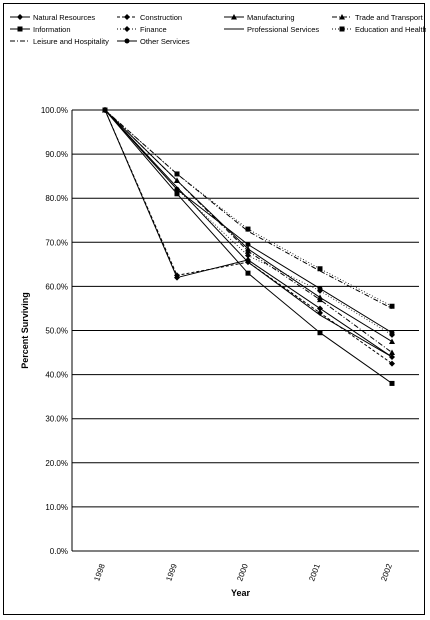 The width and height of the screenshot is (430, 620). What do you see at coordinates (171, 572) in the screenshot?
I see `x-tick-label: 1999` at bounding box center [171, 572].